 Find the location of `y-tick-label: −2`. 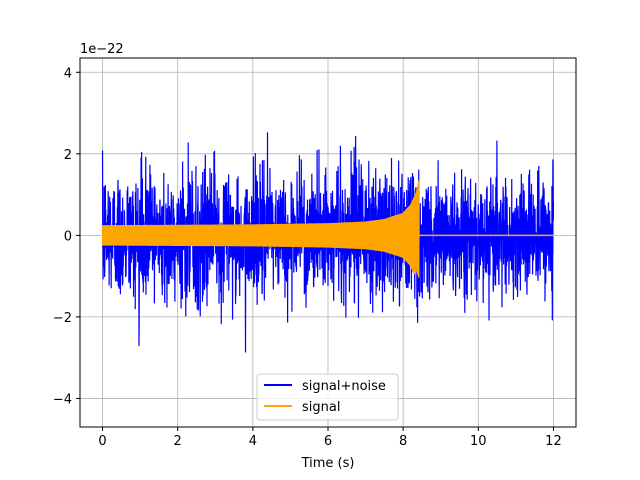

y-tick-label: −2 is located at coordinates (62, 318).